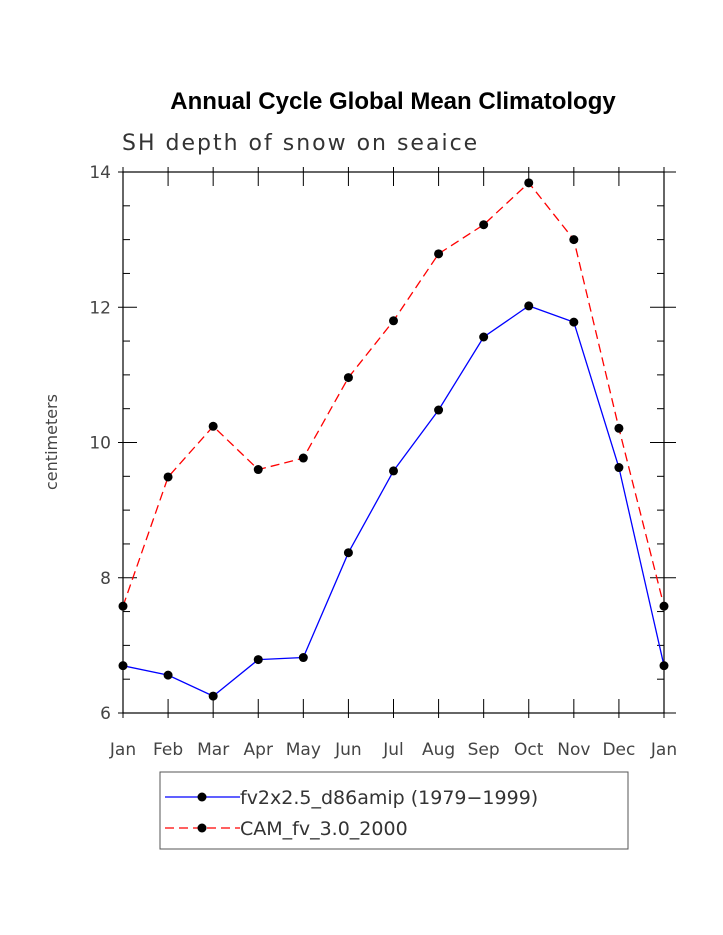  I want to click on y-axis-label: centimeters, so click(51, 442).